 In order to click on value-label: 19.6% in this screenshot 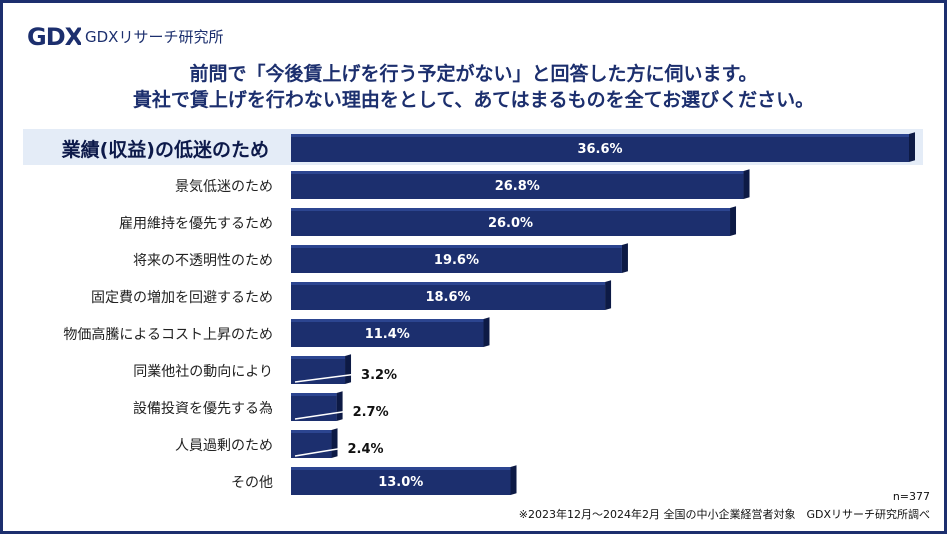, I will do `click(456, 260)`.